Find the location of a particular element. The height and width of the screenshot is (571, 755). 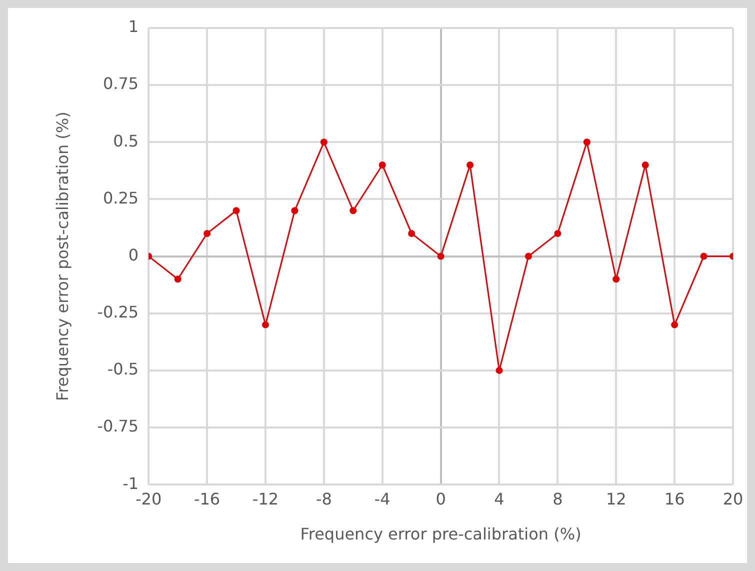

x-tick-label: -16 is located at coordinates (207, 498).